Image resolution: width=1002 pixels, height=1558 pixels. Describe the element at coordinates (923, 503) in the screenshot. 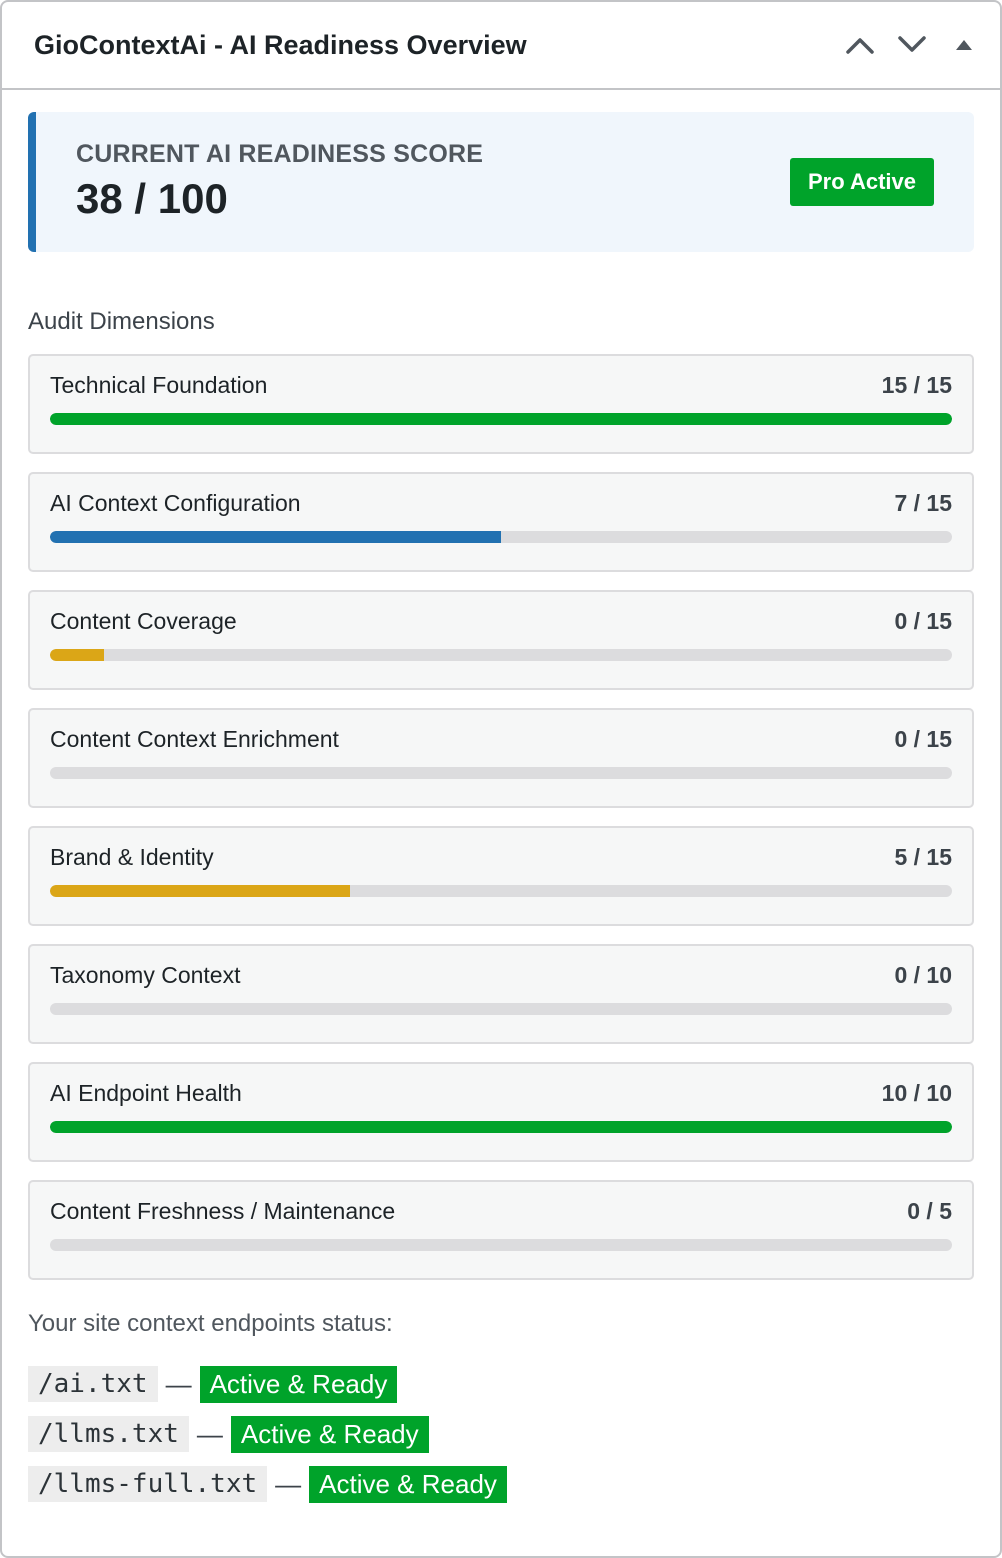

I see `dimension-score: 7 / 15` at that location.